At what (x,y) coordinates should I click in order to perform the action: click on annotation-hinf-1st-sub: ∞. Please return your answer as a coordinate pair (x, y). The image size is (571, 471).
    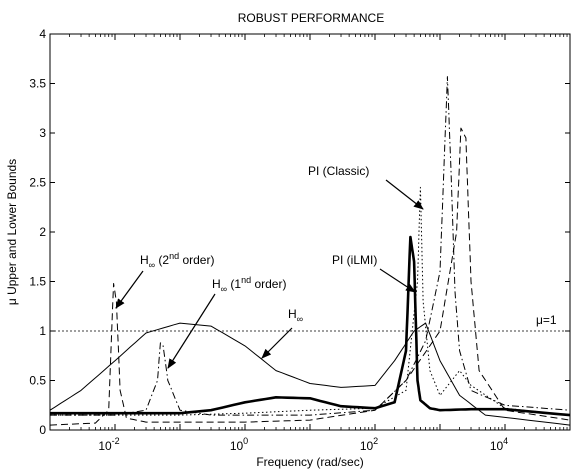
    Looking at the image, I should click on (224, 289).